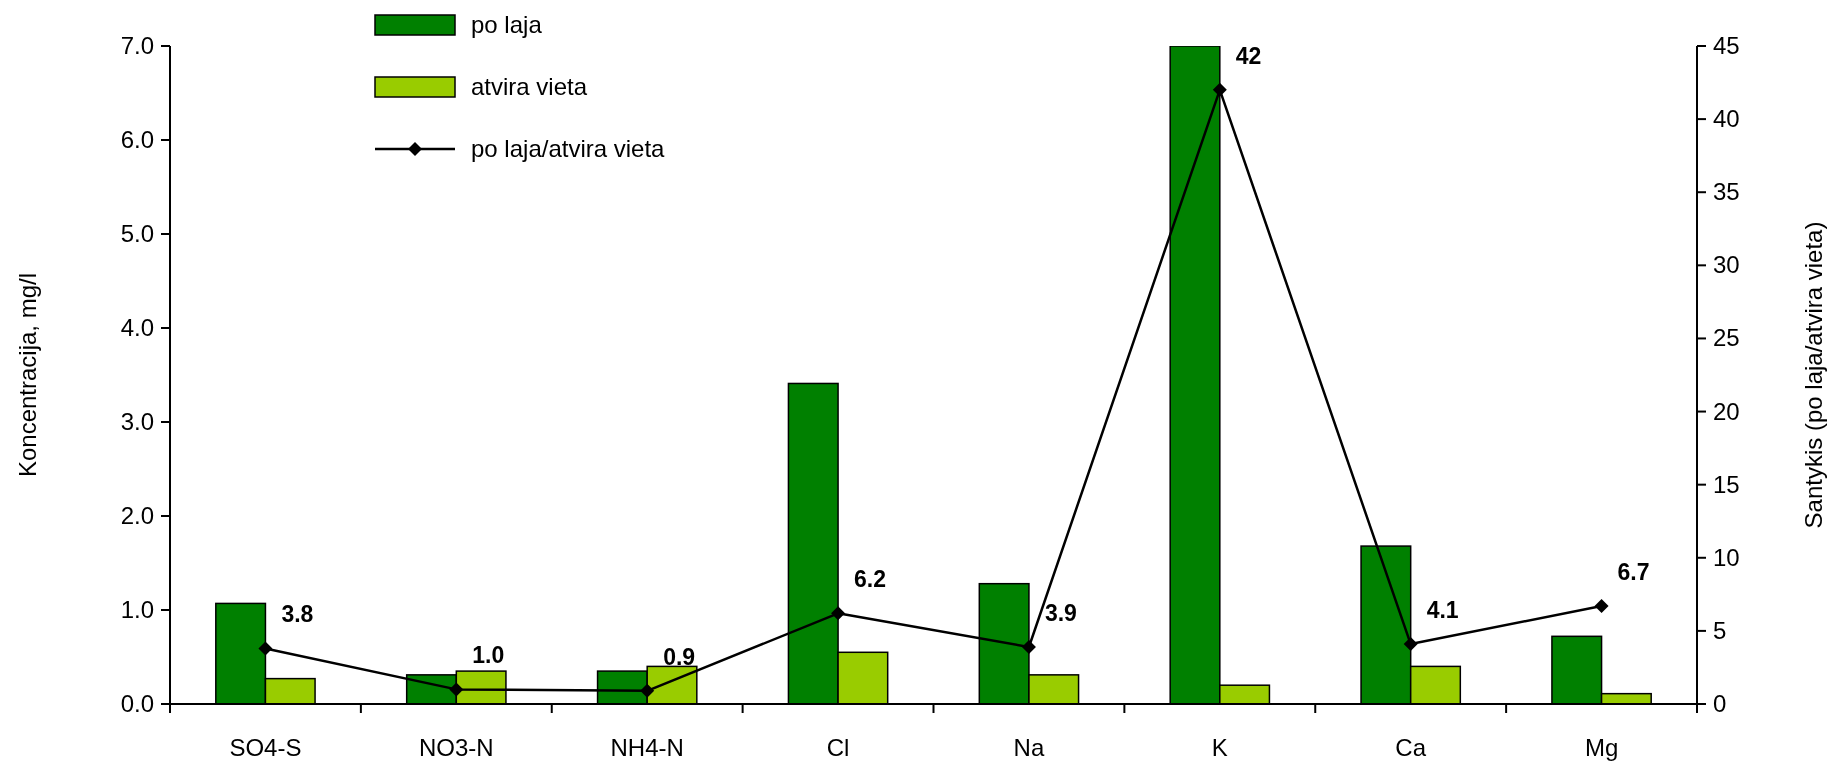  What do you see at coordinates (1442, 610) in the screenshot?
I see `data-label: 4.1` at bounding box center [1442, 610].